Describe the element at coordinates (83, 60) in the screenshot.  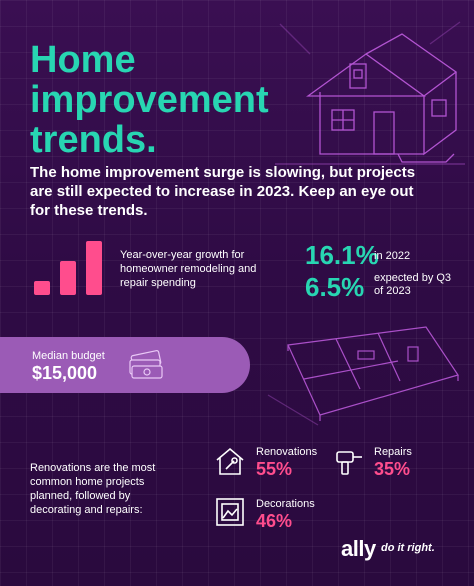
I see `title-line-1: Home` at that location.